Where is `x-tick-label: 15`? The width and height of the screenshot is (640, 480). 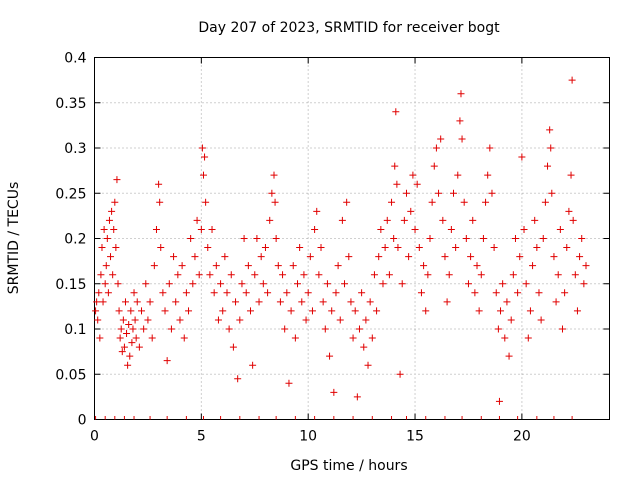
x-tick-label: 15 is located at coordinates (415, 437).